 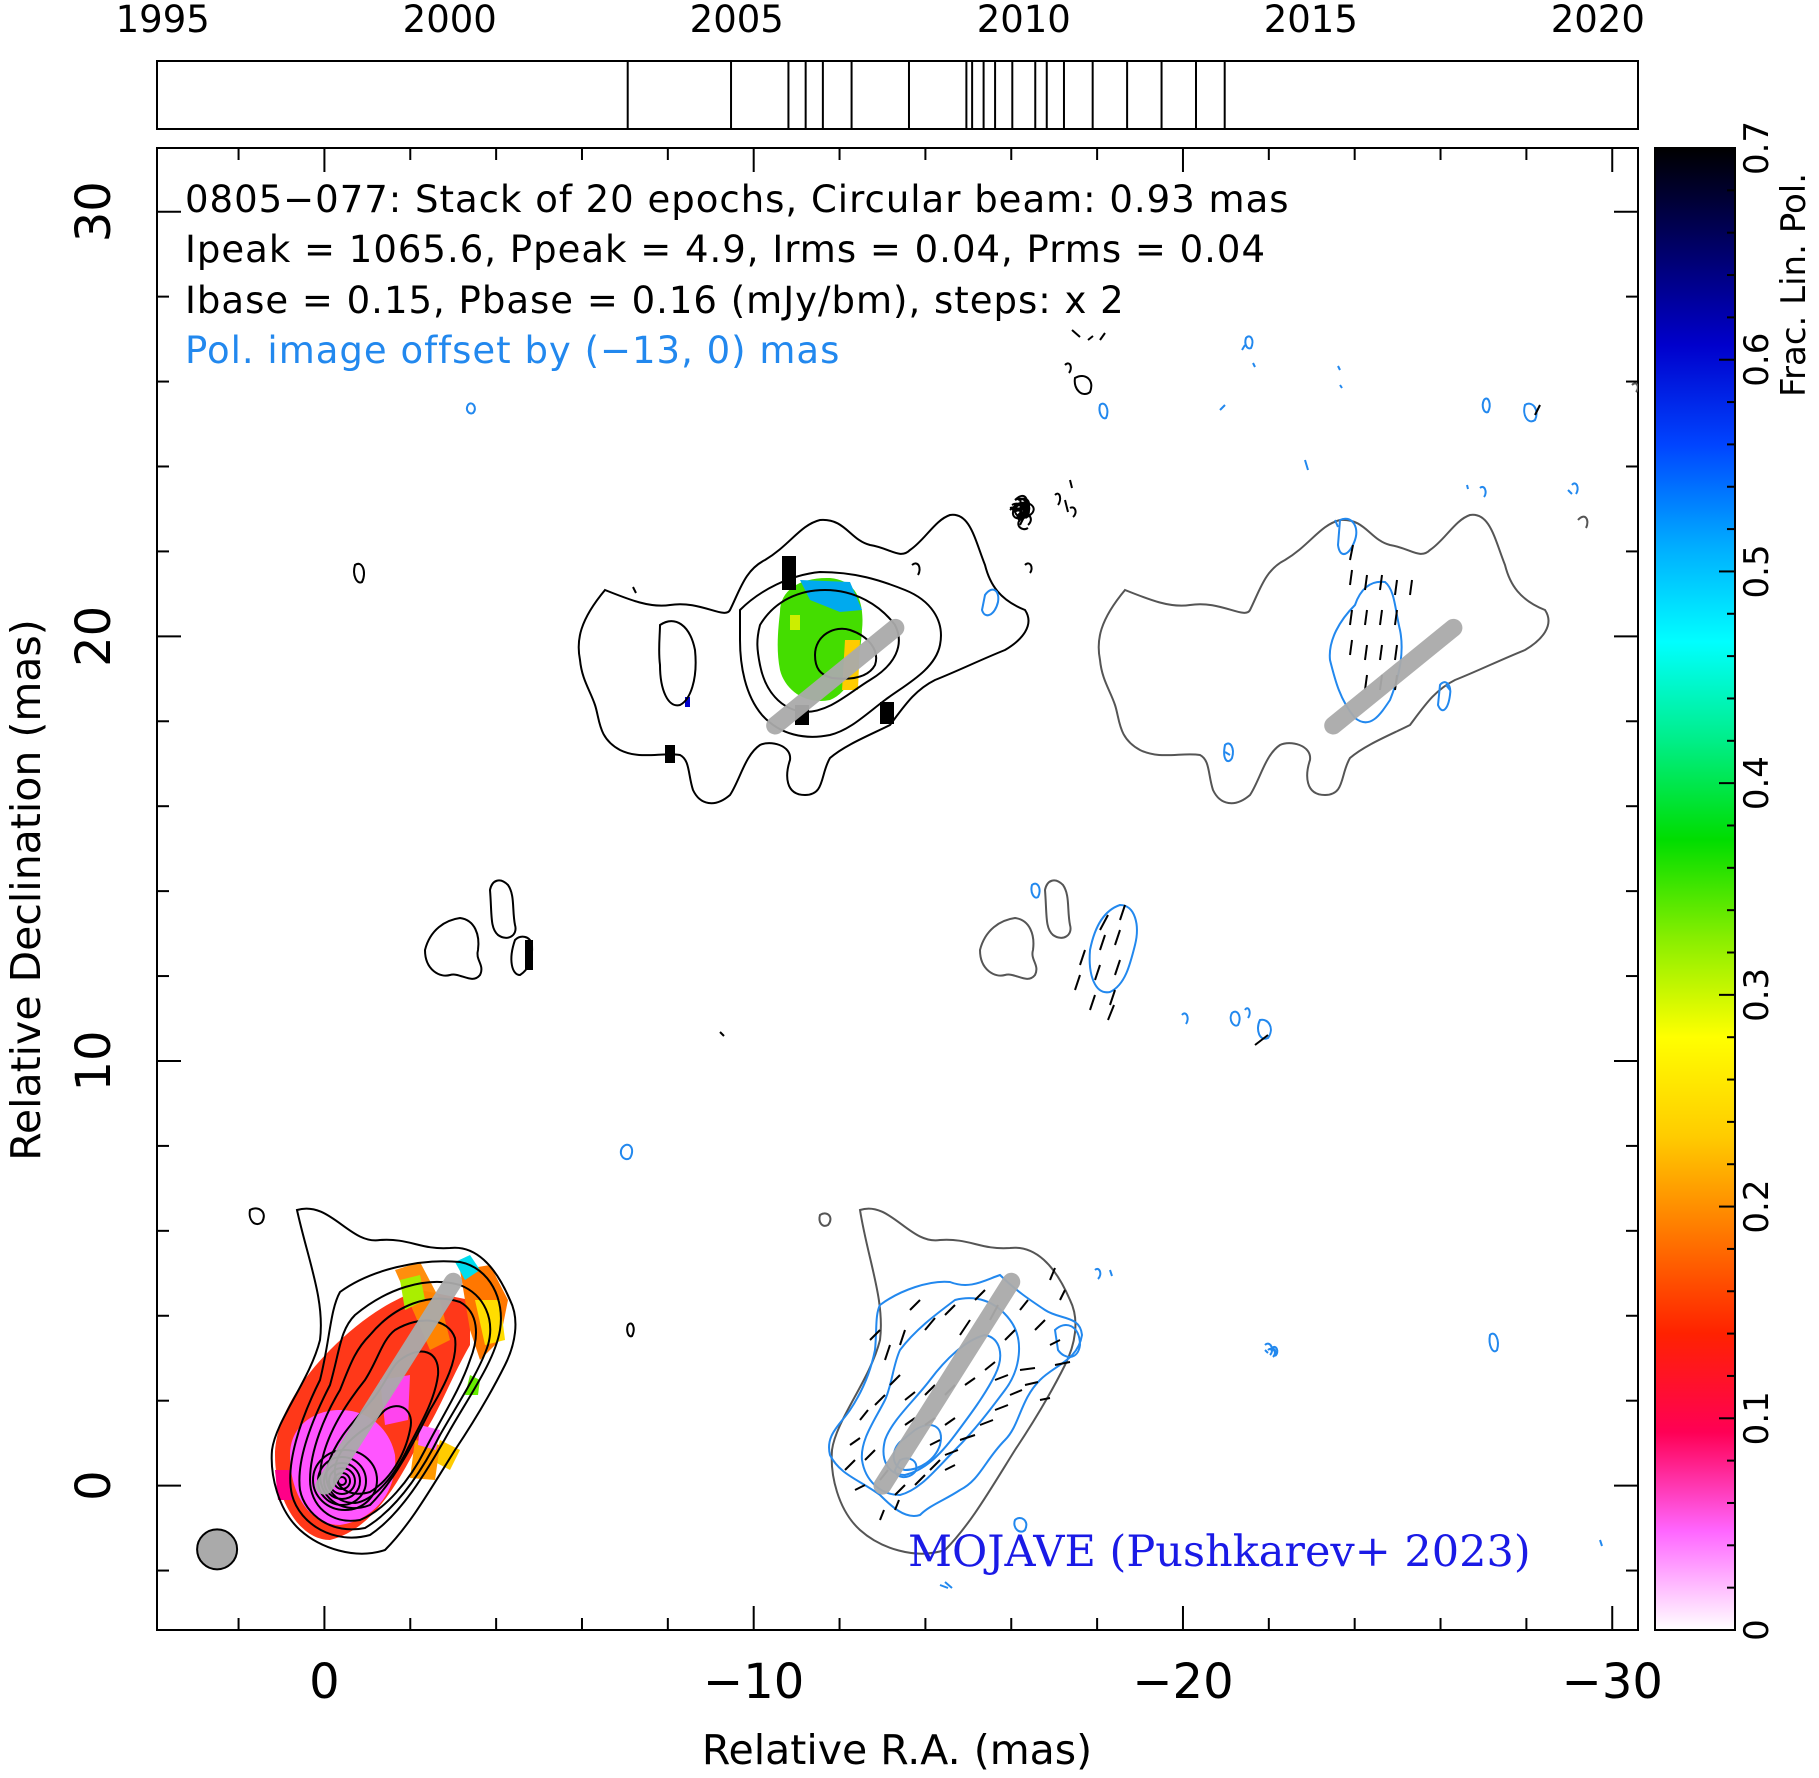 I want to click on timeline-year-label: 2020, so click(x=1598, y=20).